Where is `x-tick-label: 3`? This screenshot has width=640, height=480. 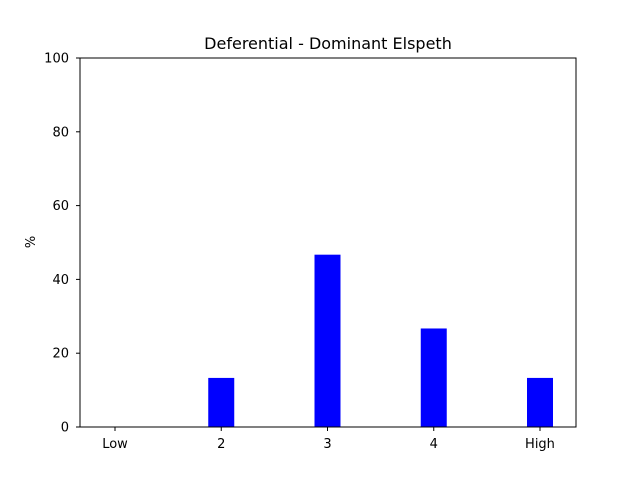
x-tick-label: 3 is located at coordinates (327, 444).